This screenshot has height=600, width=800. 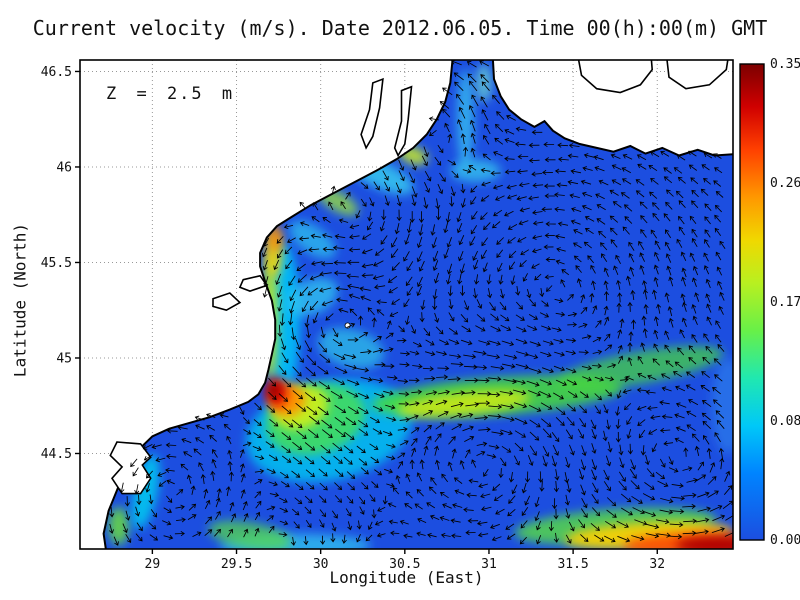 I want to click on x-tick-label: 31, so click(x=489, y=564).